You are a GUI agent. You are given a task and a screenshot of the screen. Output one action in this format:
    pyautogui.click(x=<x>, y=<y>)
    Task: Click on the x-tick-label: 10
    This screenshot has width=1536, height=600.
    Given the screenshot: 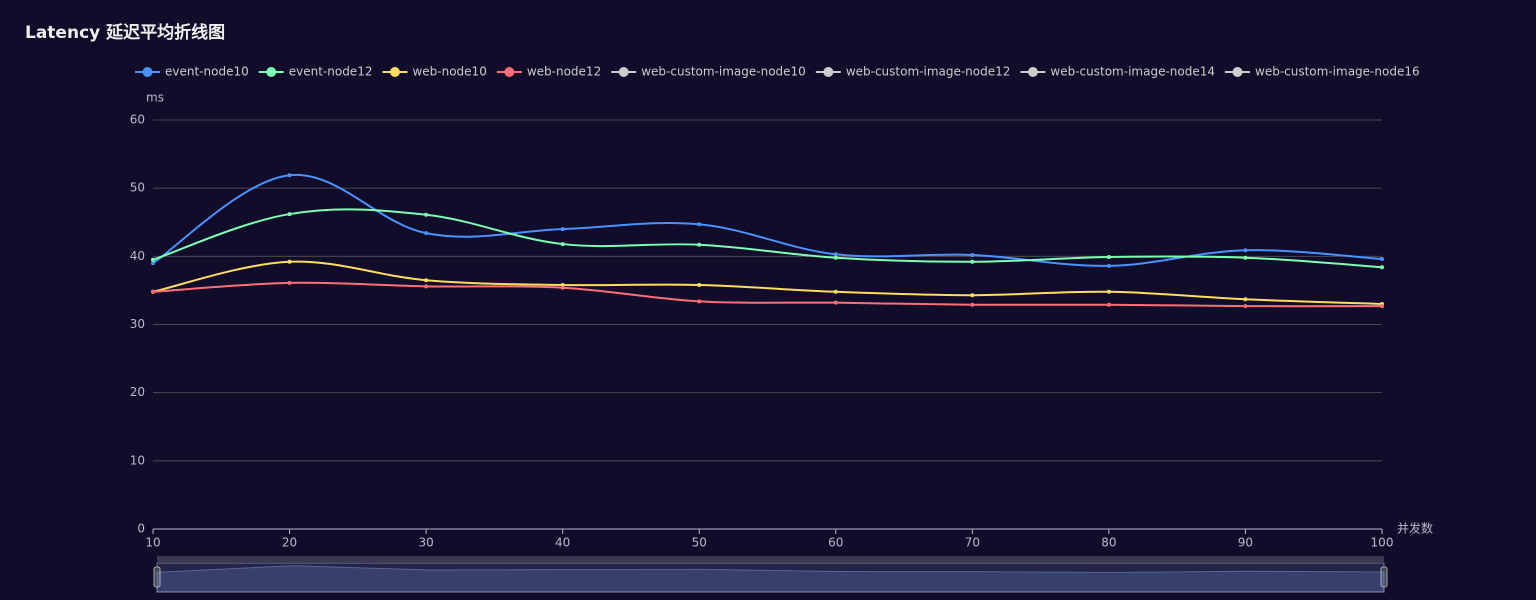 What is the action you would take?
    pyautogui.click(x=152, y=543)
    